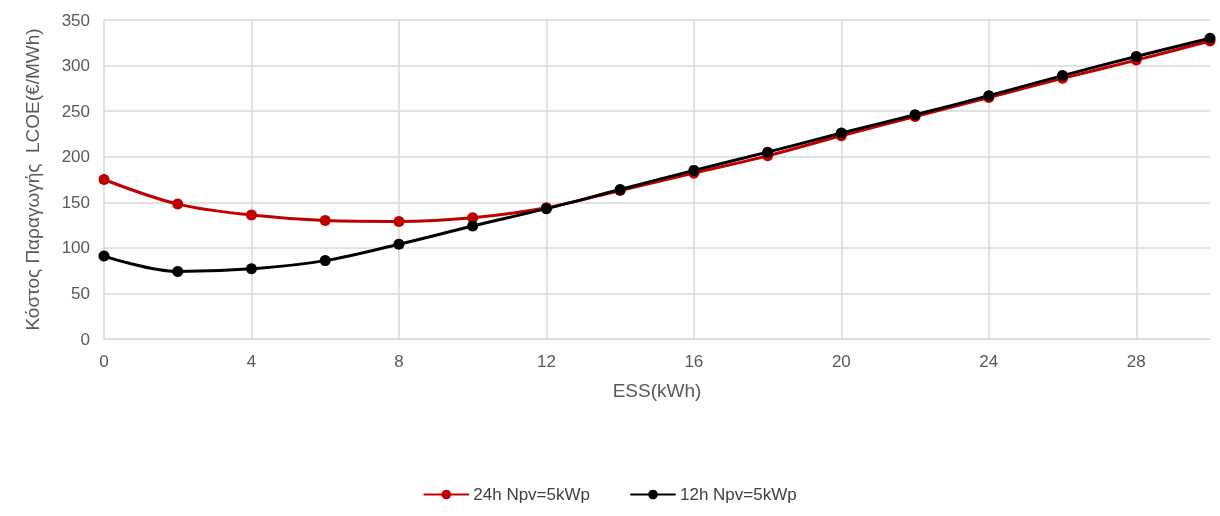 The image size is (1220, 516). I want to click on x-tick-label: 28, so click(1136, 361).